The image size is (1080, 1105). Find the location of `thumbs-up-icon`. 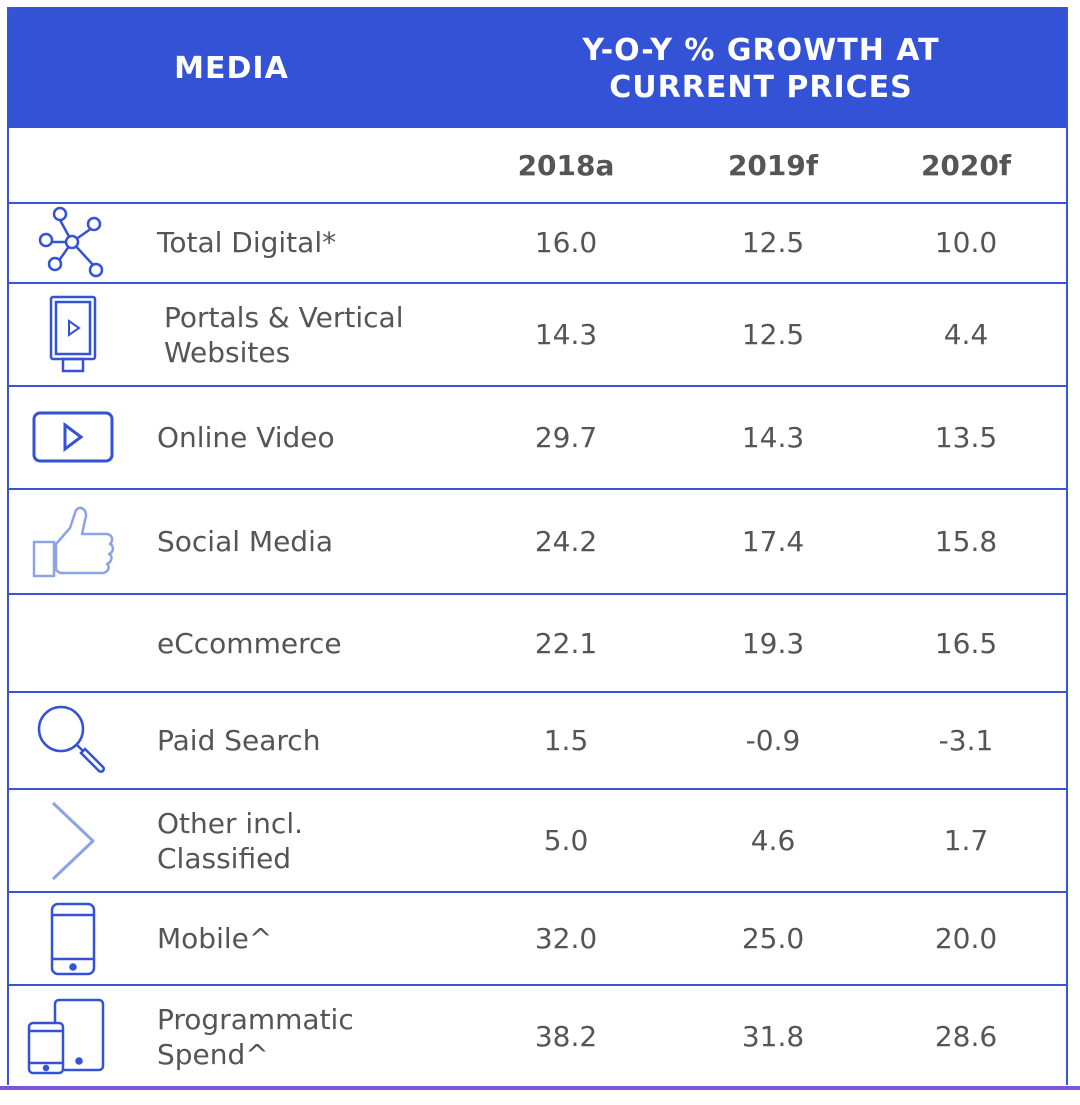

thumbs-up-icon is located at coordinates (73, 542).